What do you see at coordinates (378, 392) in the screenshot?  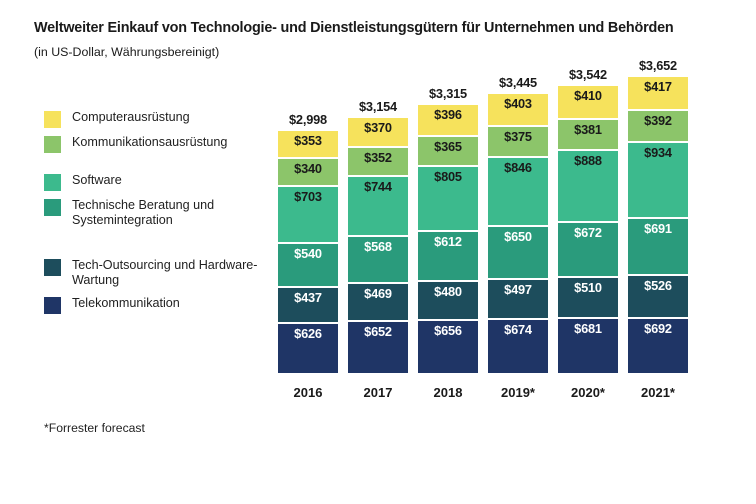 I see `x-axis-tick-label: 2017` at bounding box center [378, 392].